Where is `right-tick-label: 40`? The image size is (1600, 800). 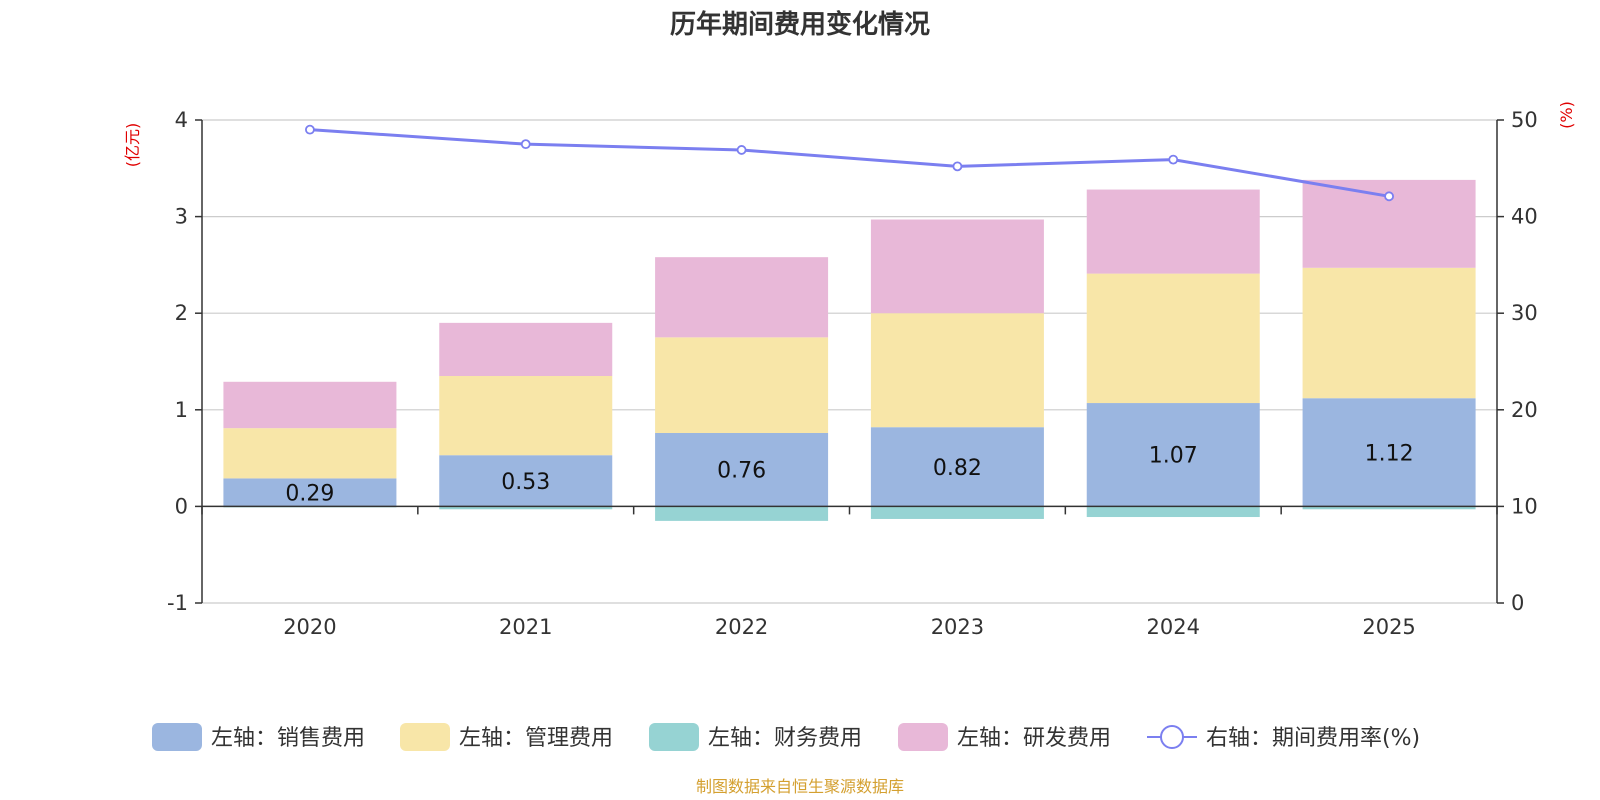
right-tick-label: 40 is located at coordinates (1524, 217).